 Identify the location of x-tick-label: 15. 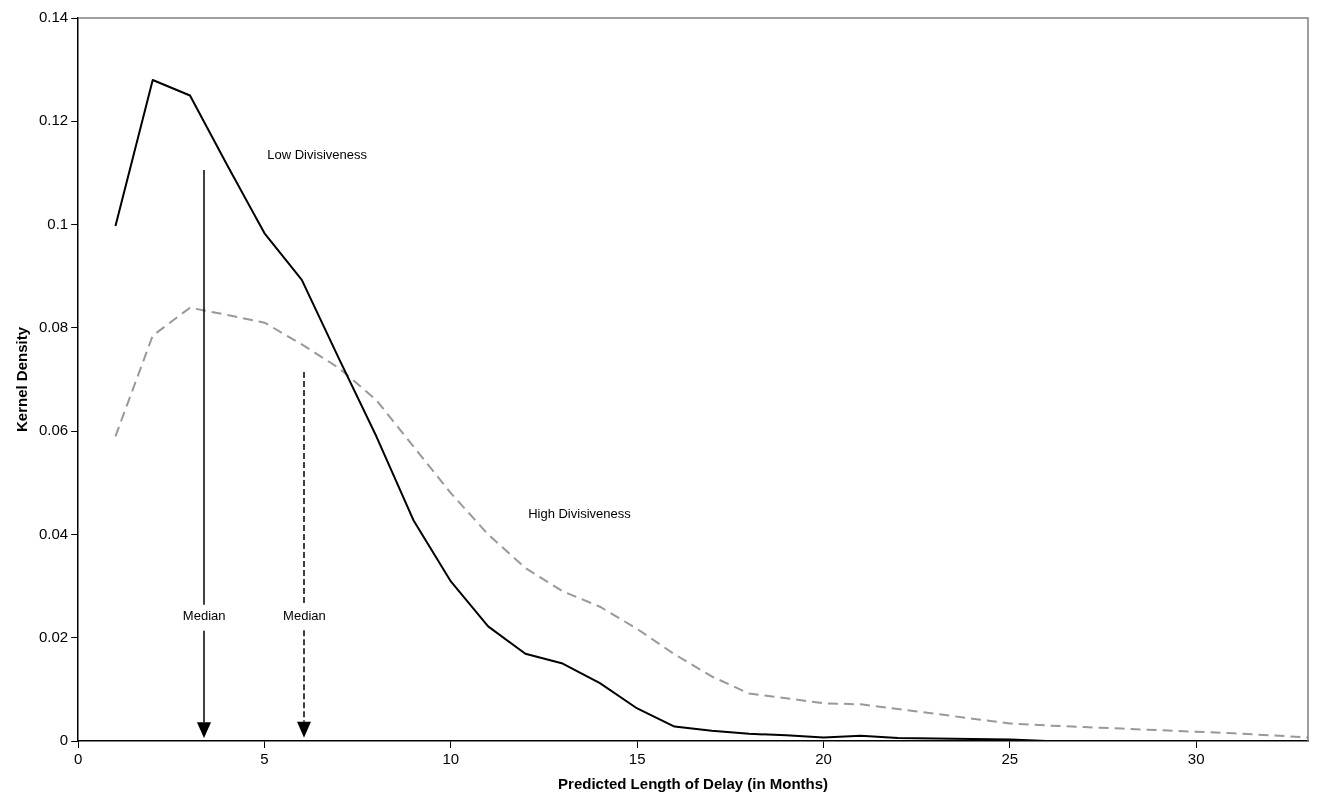
(637, 759).